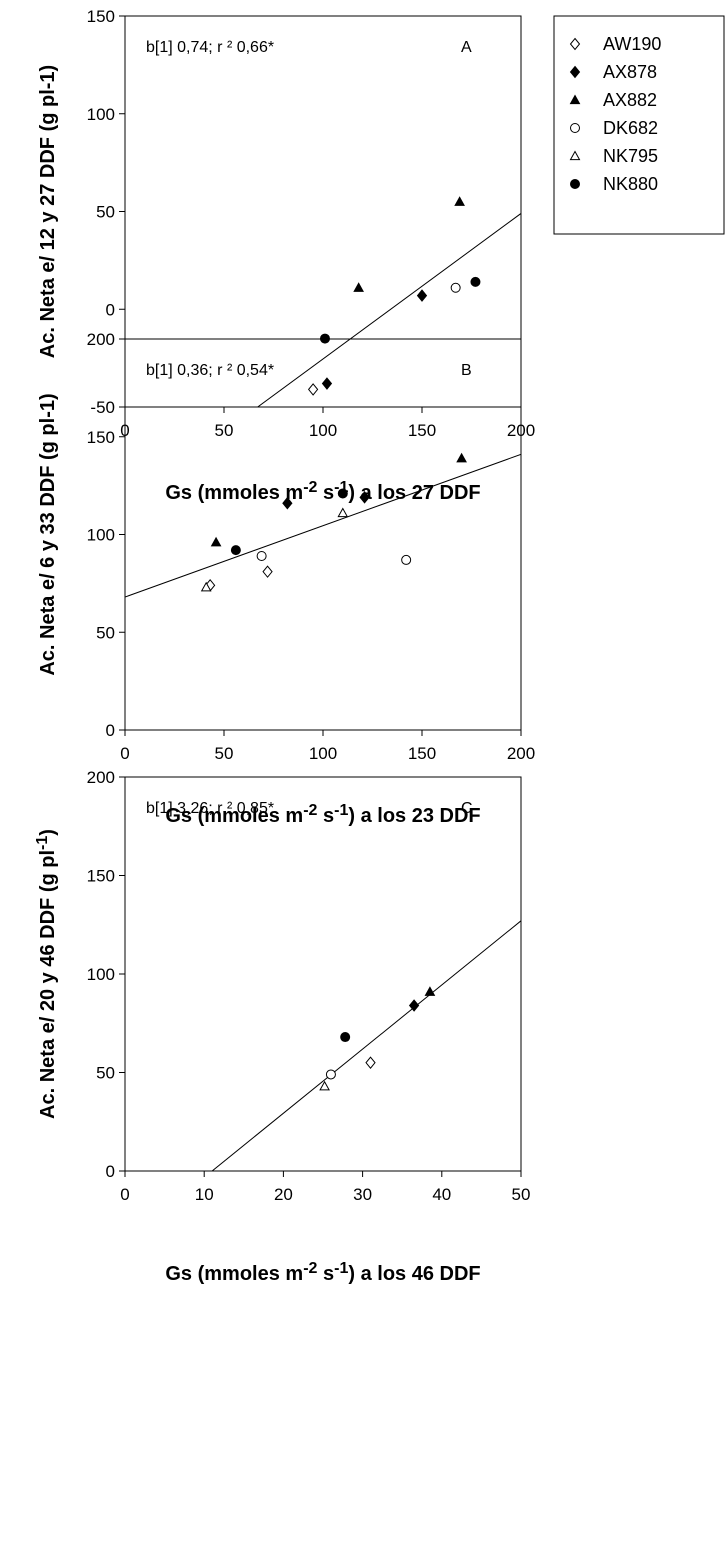 The width and height of the screenshot is (727, 1548). Describe the element at coordinates (575, 72) in the screenshot. I see `legend-marker-ax878` at that location.